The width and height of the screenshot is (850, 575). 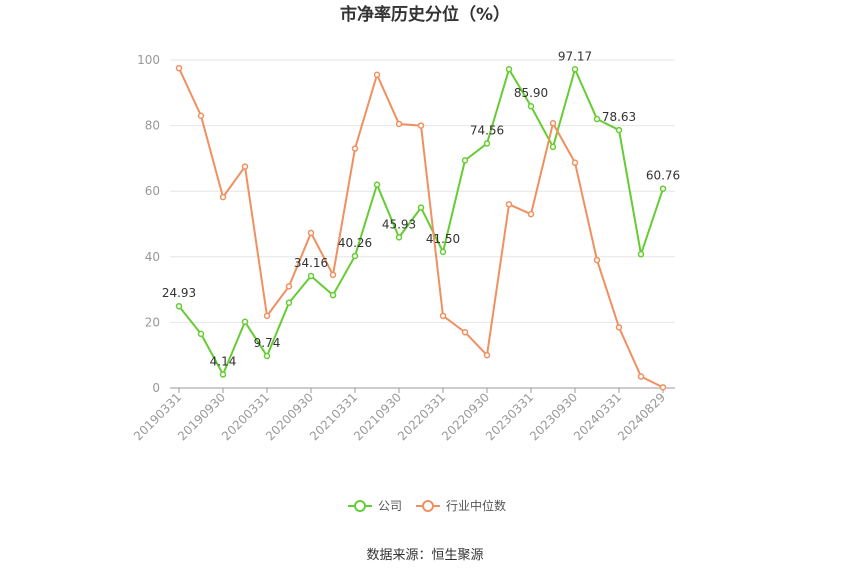 I want to click on y-tick-label: 80, so click(x=152, y=126).